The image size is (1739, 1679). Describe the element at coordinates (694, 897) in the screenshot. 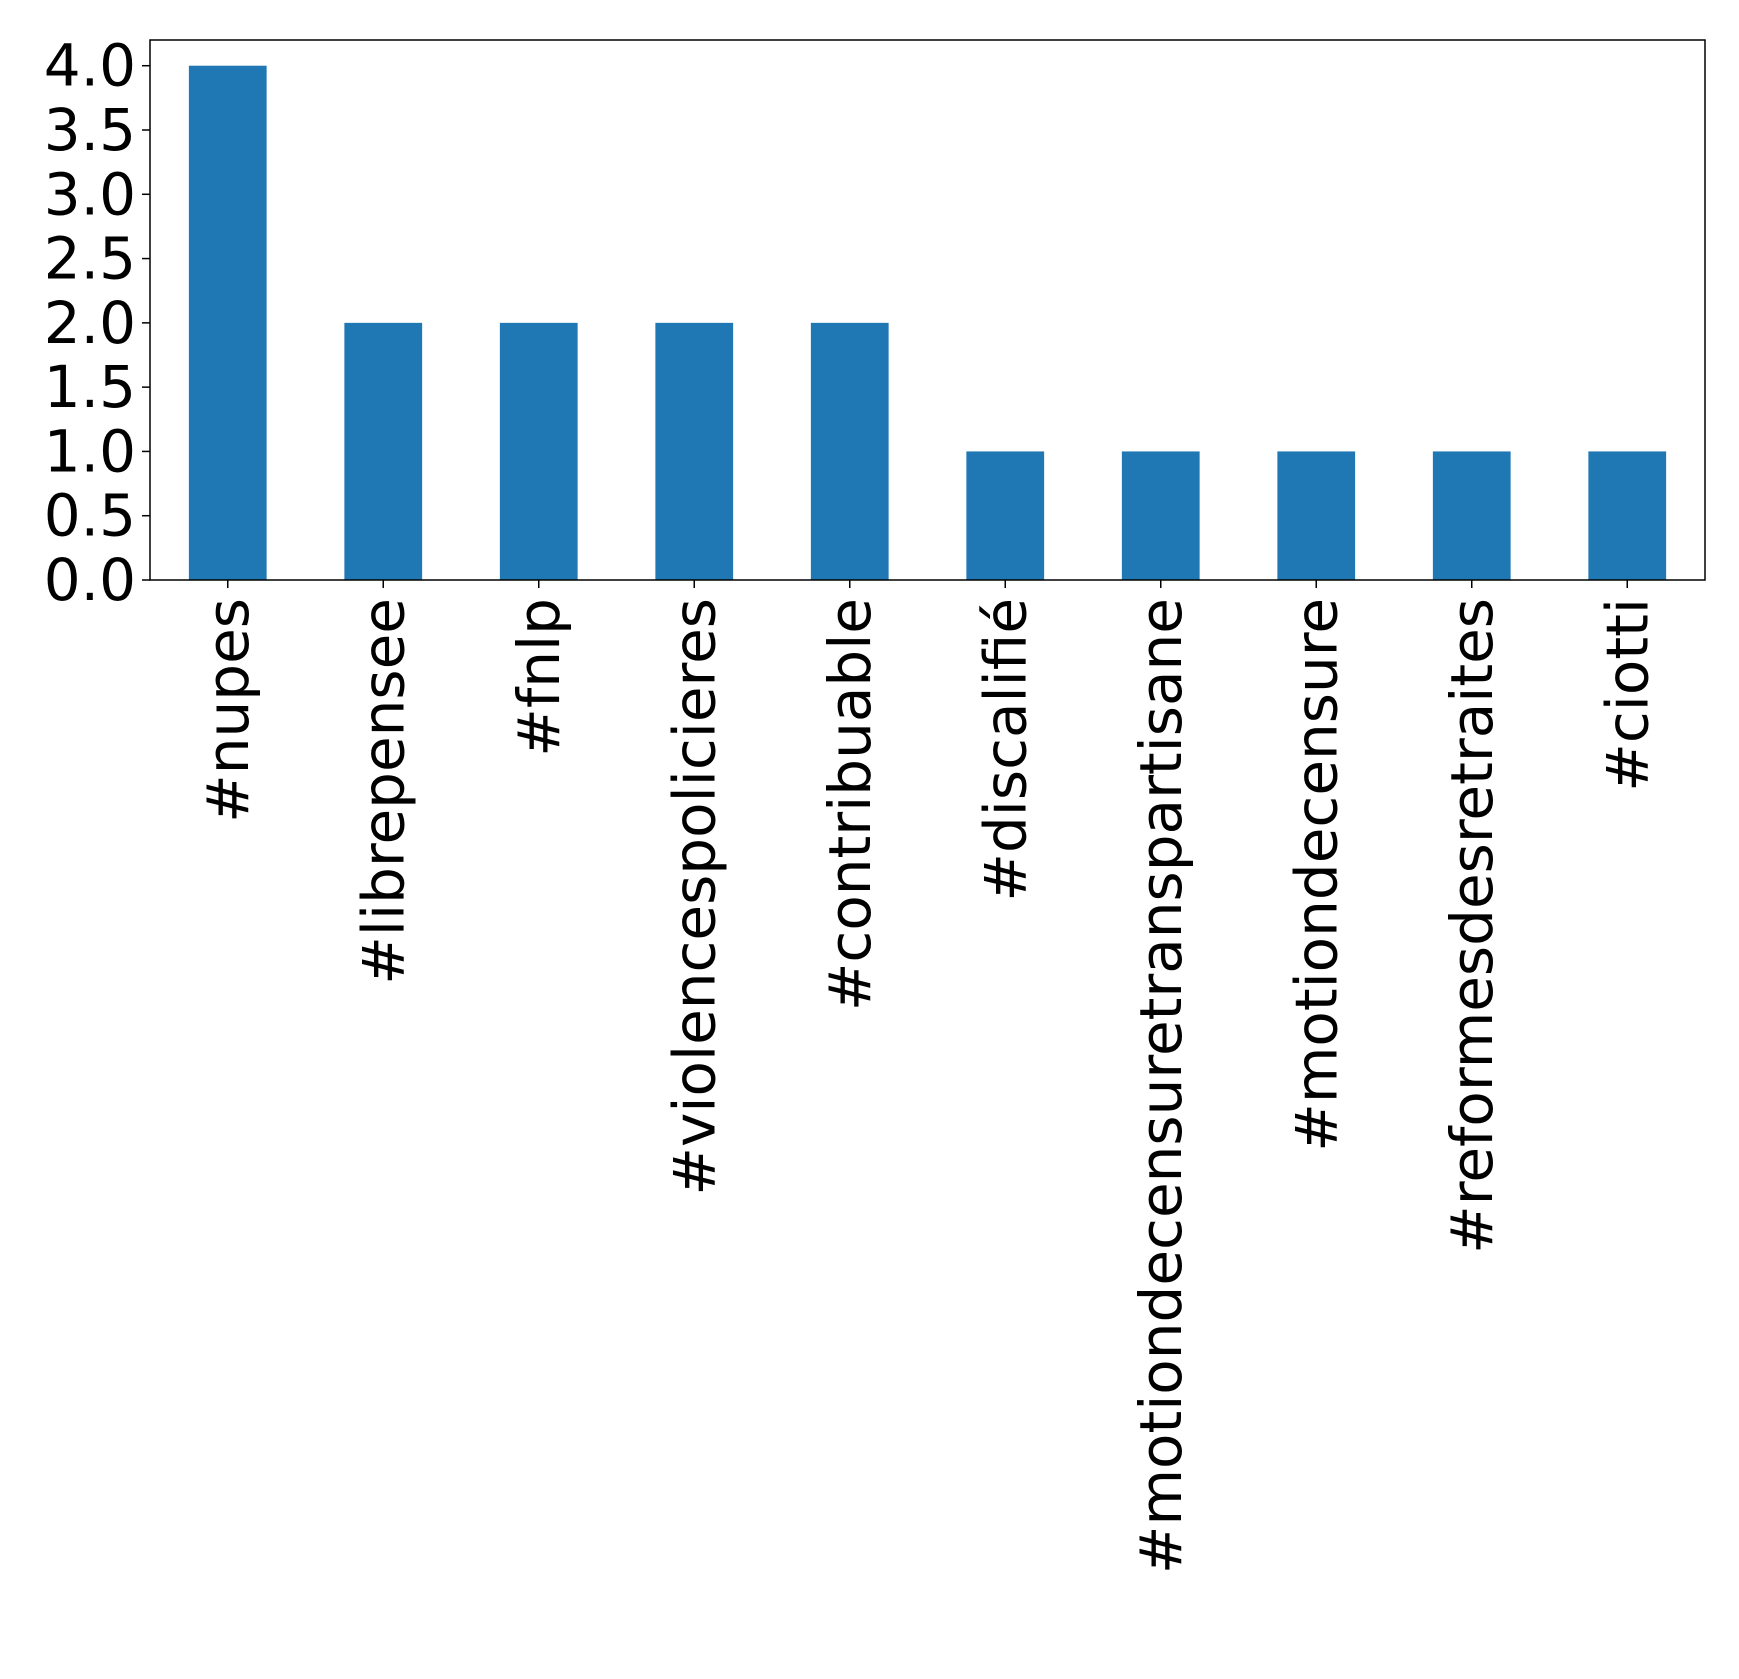

I see `x-tick-label-3: #violencespolicieres` at that location.